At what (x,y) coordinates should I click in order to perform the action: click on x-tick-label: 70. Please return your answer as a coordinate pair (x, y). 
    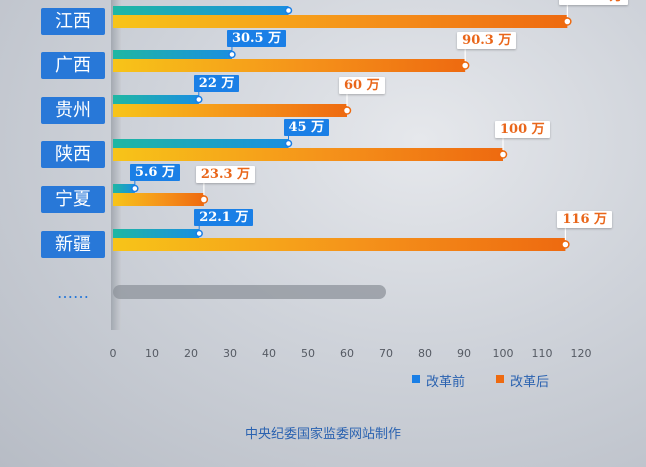
    Looking at the image, I should click on (386, 353).